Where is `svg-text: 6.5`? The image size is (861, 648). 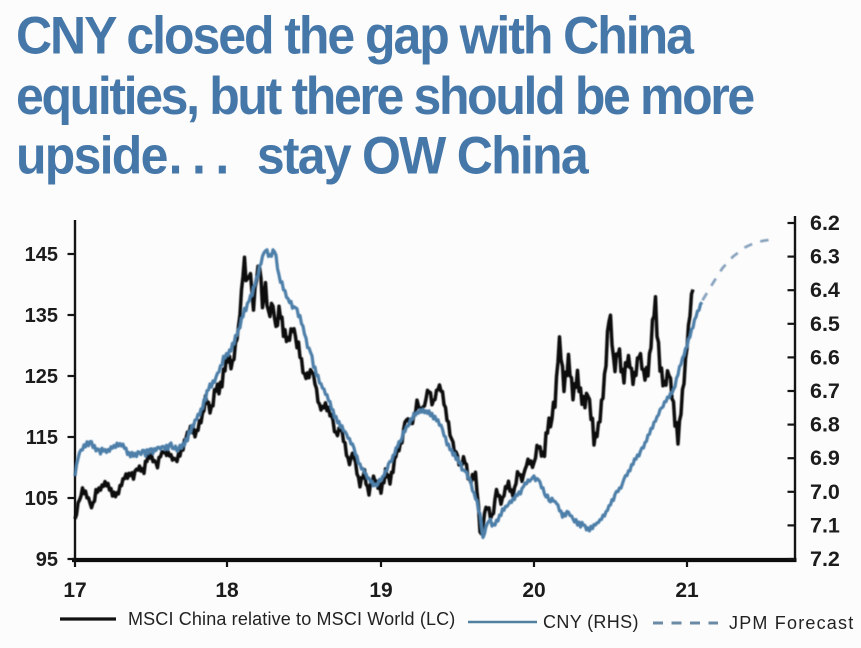
svg-text: 6.5 is located at coordinates (825, 324).